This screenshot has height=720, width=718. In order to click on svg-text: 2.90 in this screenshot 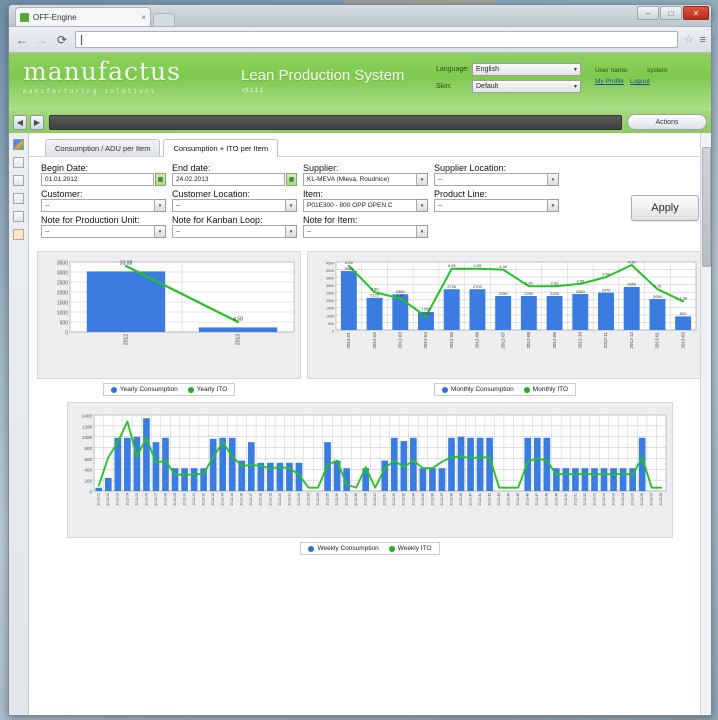, I will do `click(555, 283)`.